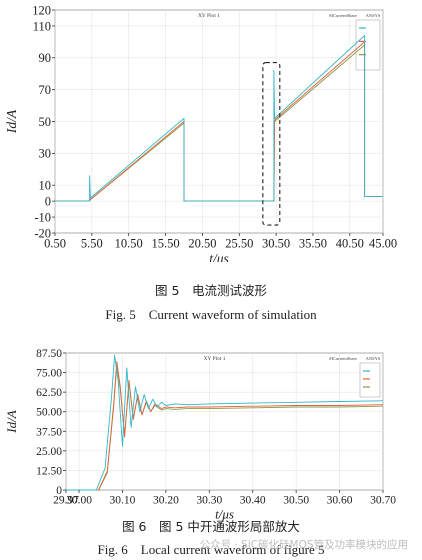 The width and height of the screenshot is (422, 560). I want to click on y-tick-label: -20, so click(42, 233).